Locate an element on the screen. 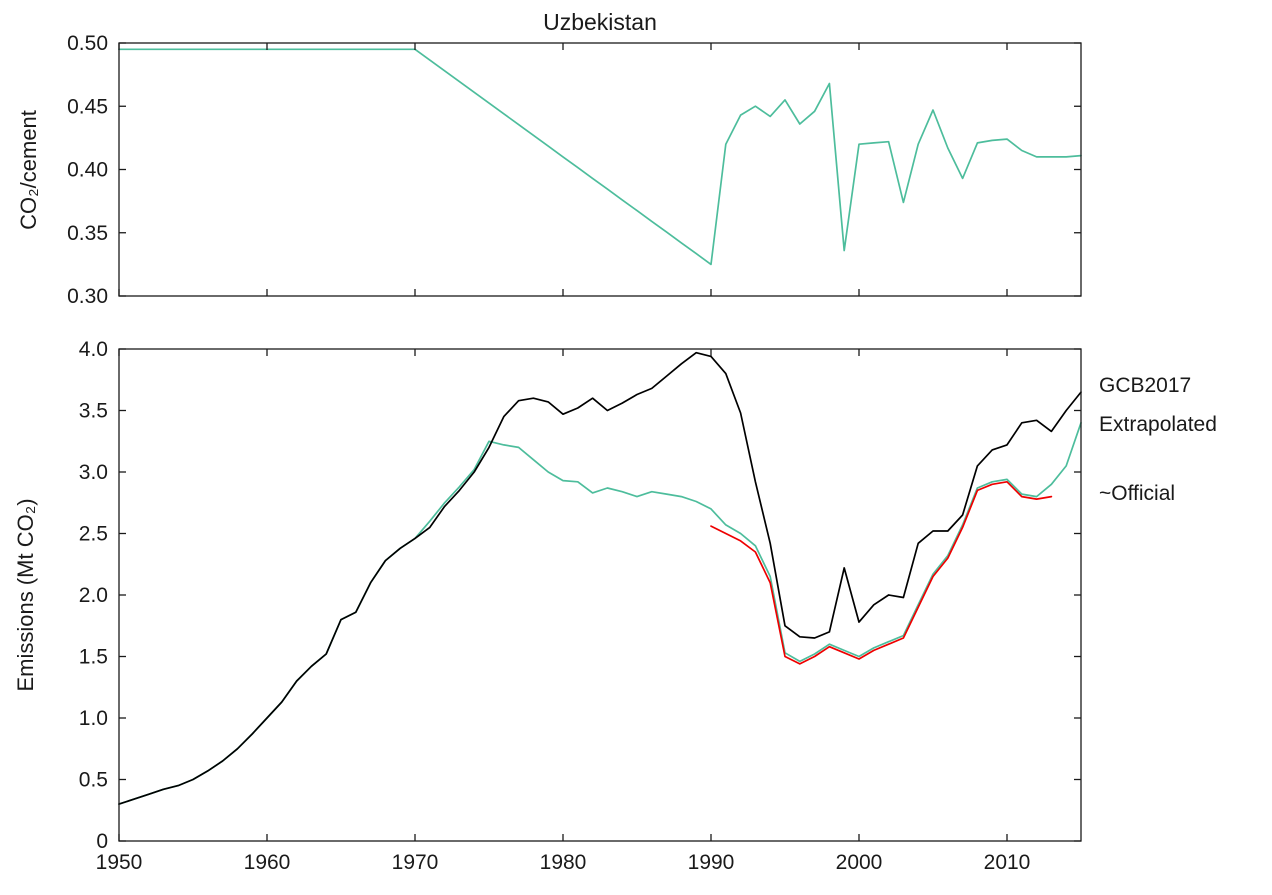 The height and width of the screenshot is (895, 1272). x-tick-label: 2000 is located at coordinates (859, 862).